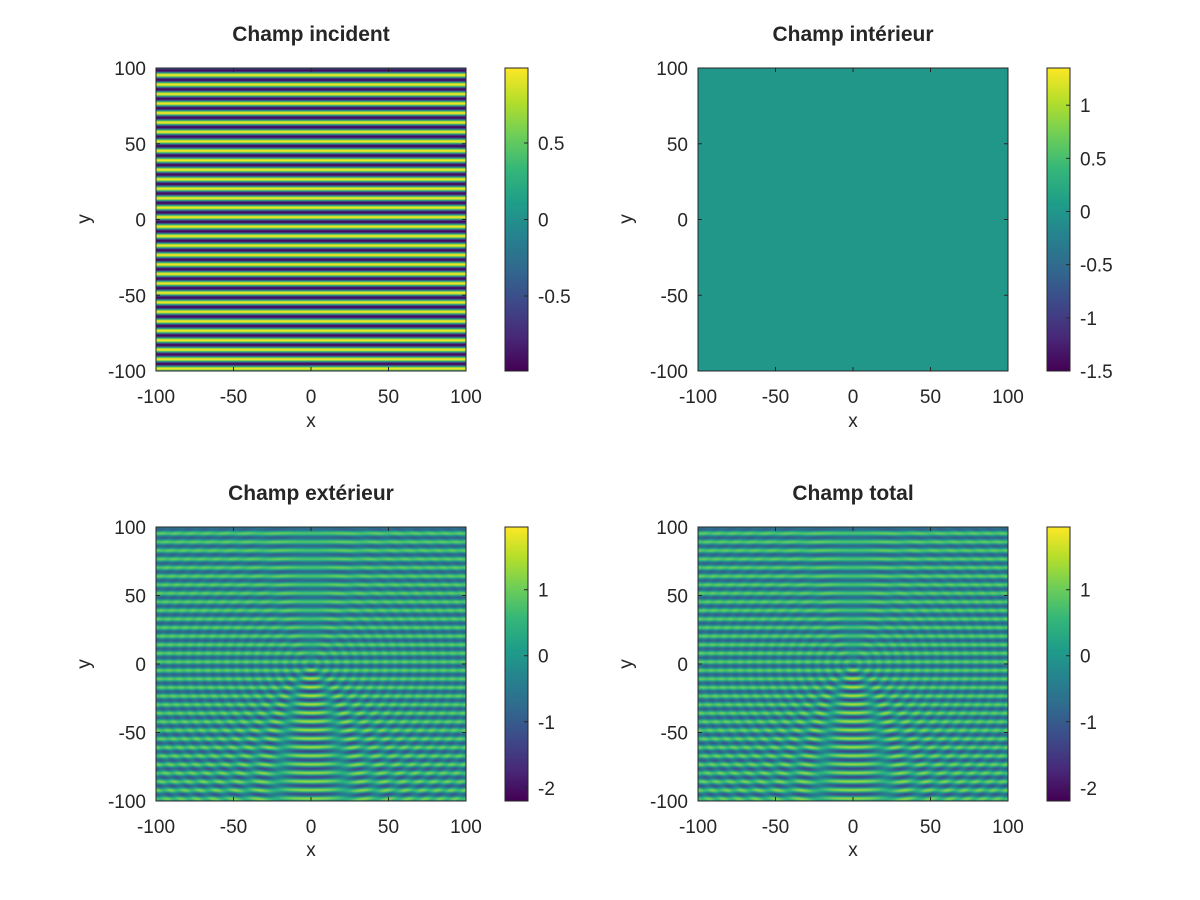  I want to click on colorbar-ticks: -0.5 0 0.5, so click(547, 221).